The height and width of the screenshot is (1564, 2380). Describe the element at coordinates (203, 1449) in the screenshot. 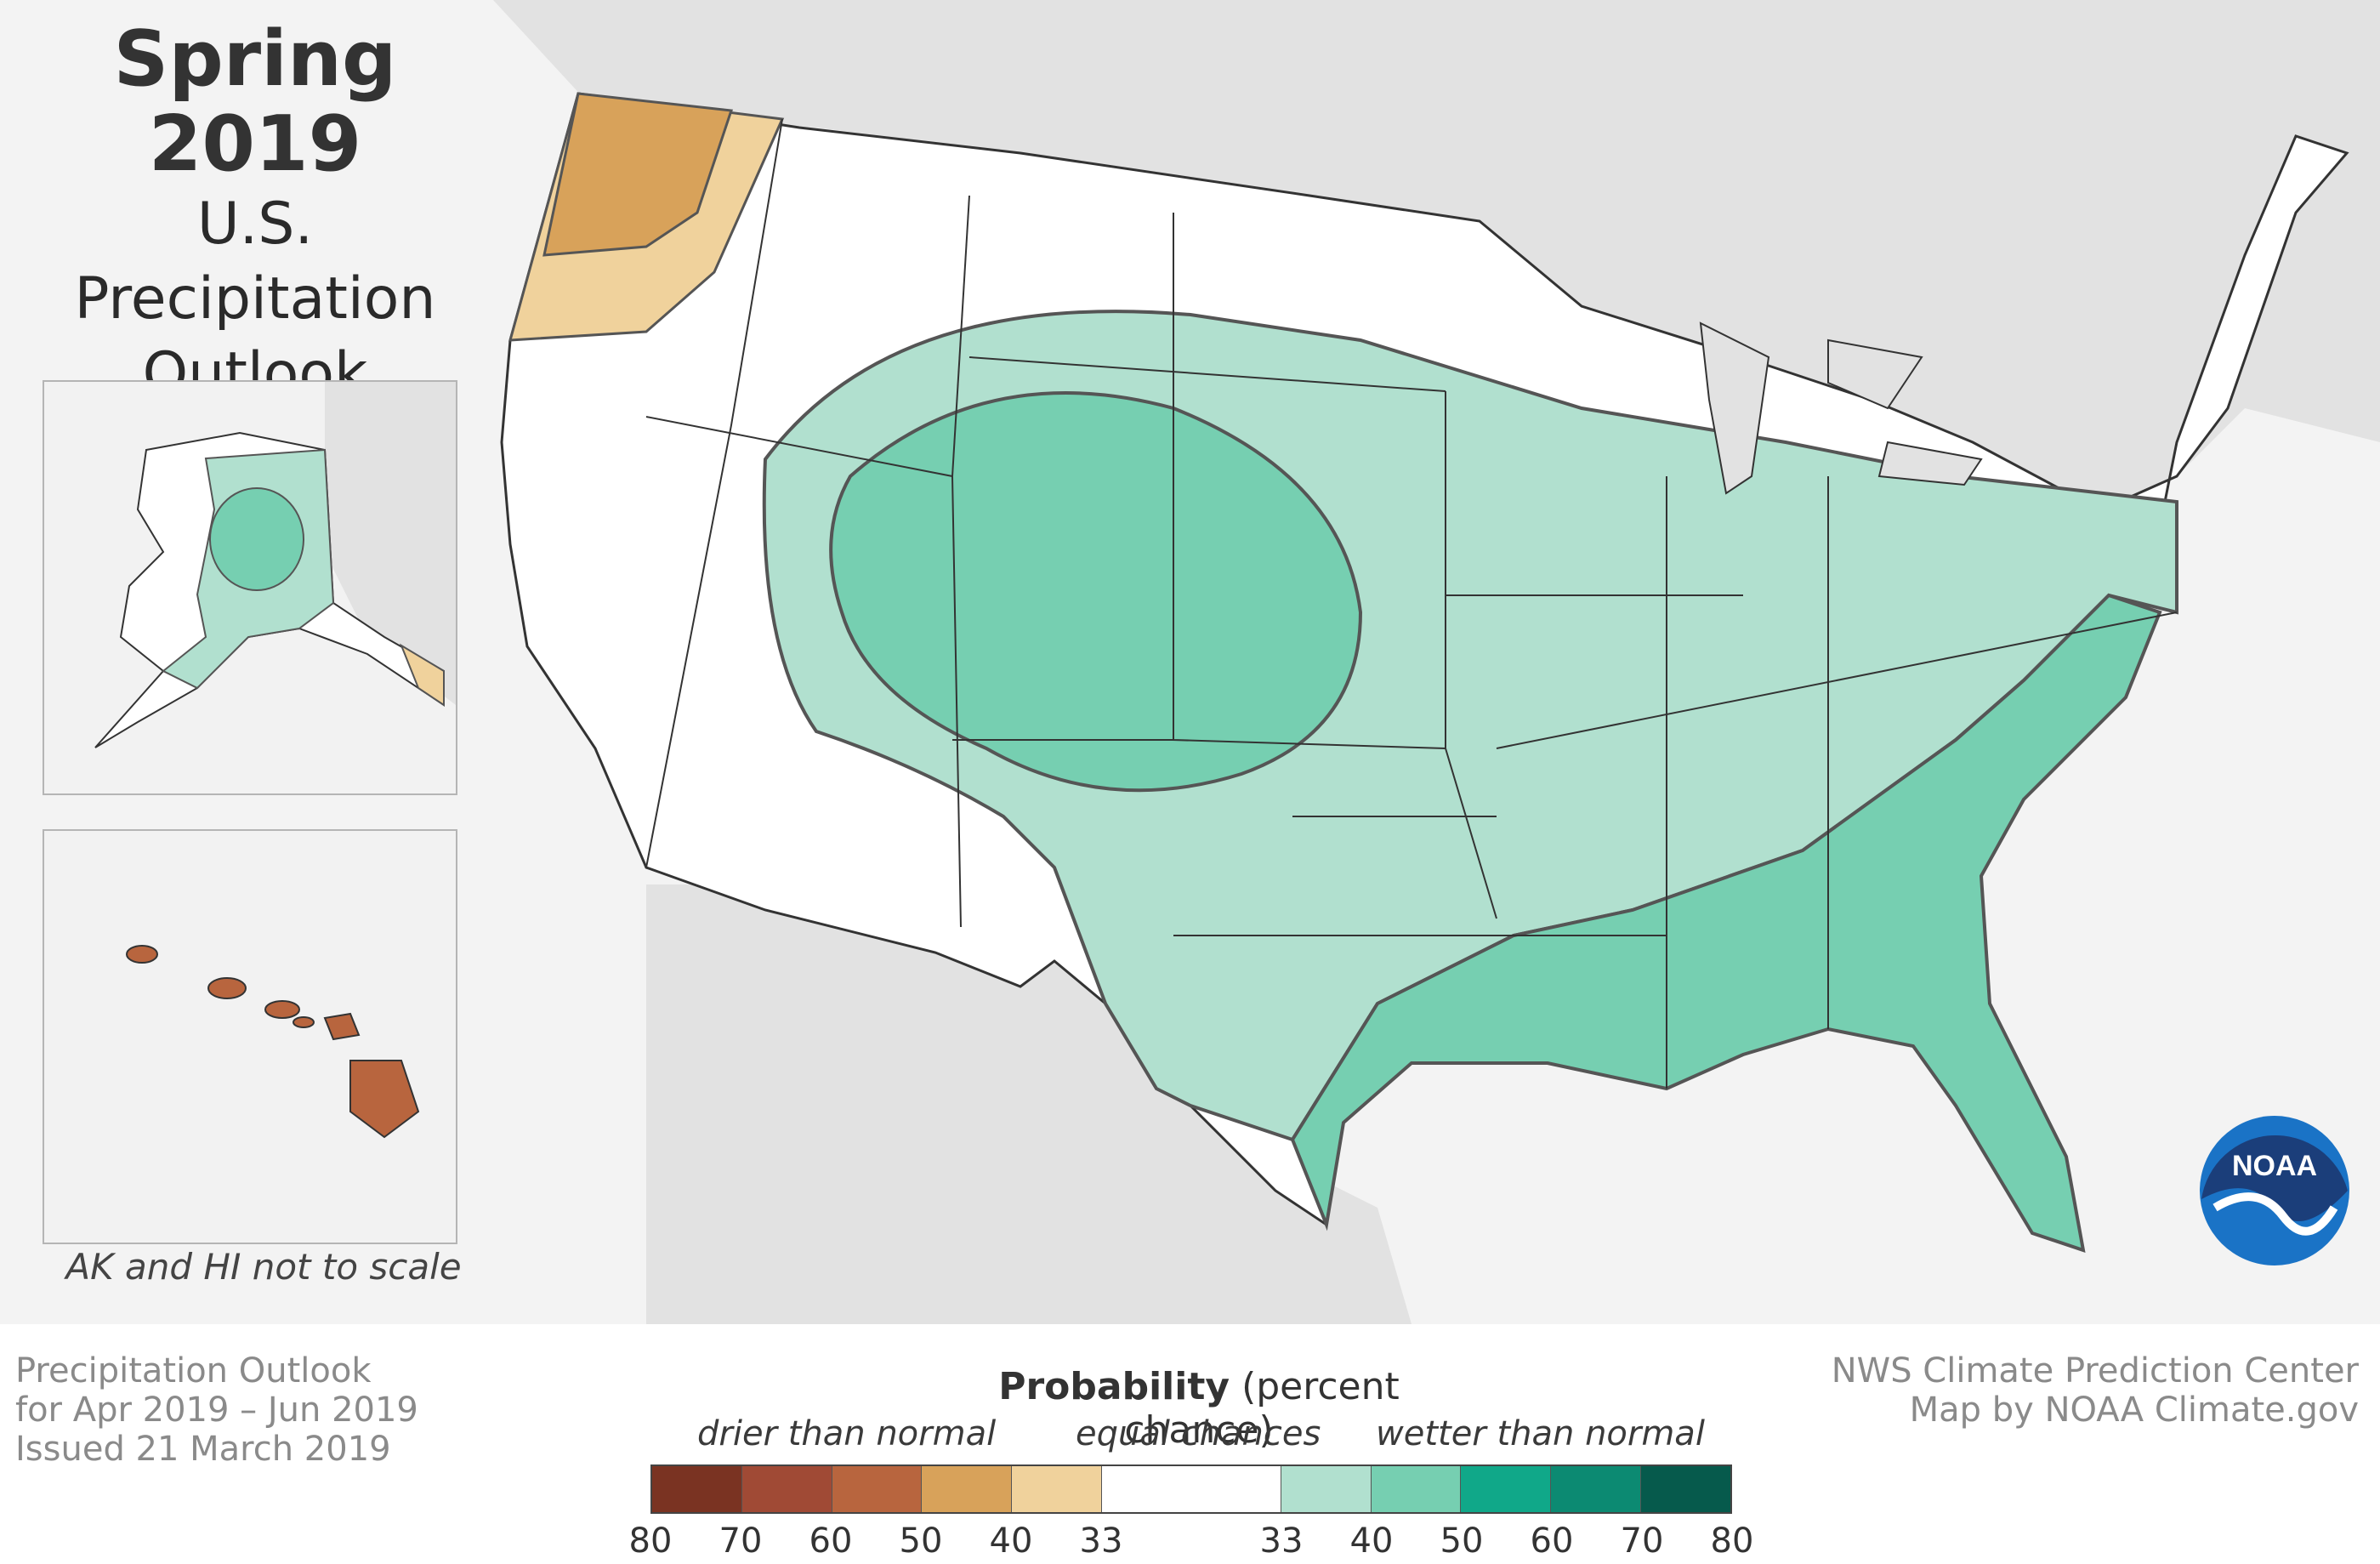

I see `issued-date: Issued 21 March 2019` at that location.